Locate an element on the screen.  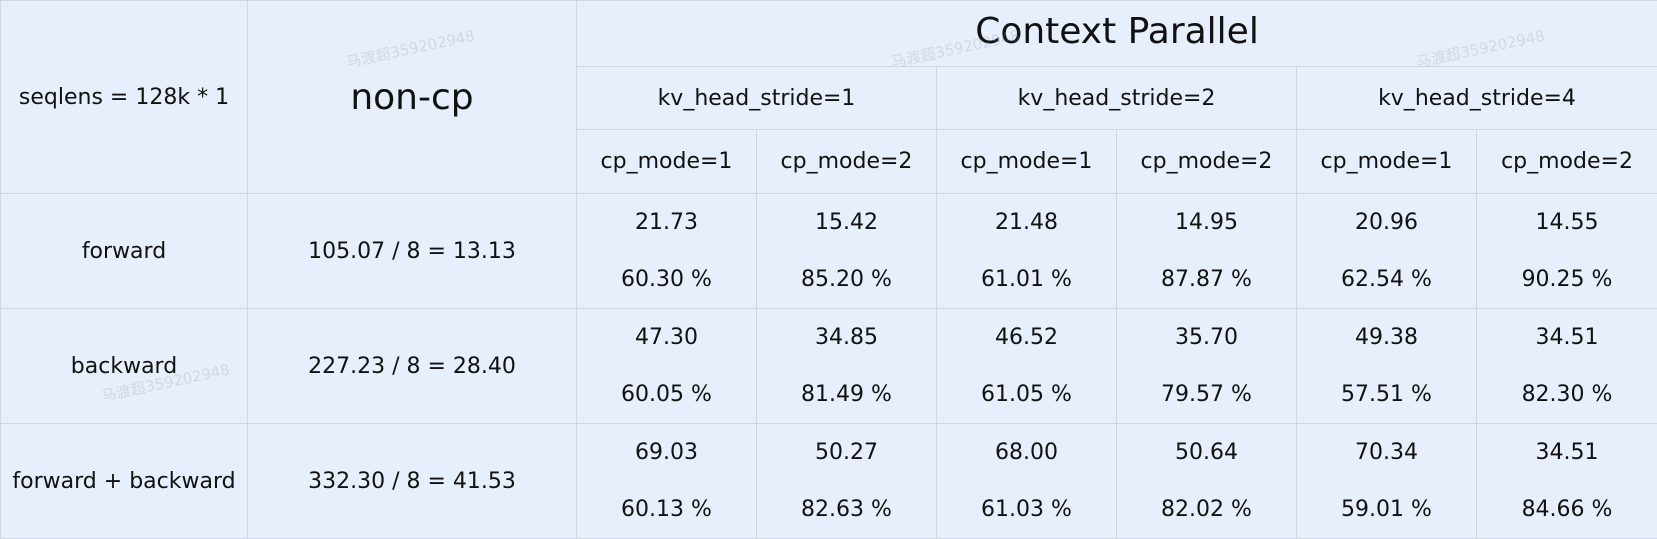
cp-cell: 34.85 81.49 % is located at coordinates (847, 366).